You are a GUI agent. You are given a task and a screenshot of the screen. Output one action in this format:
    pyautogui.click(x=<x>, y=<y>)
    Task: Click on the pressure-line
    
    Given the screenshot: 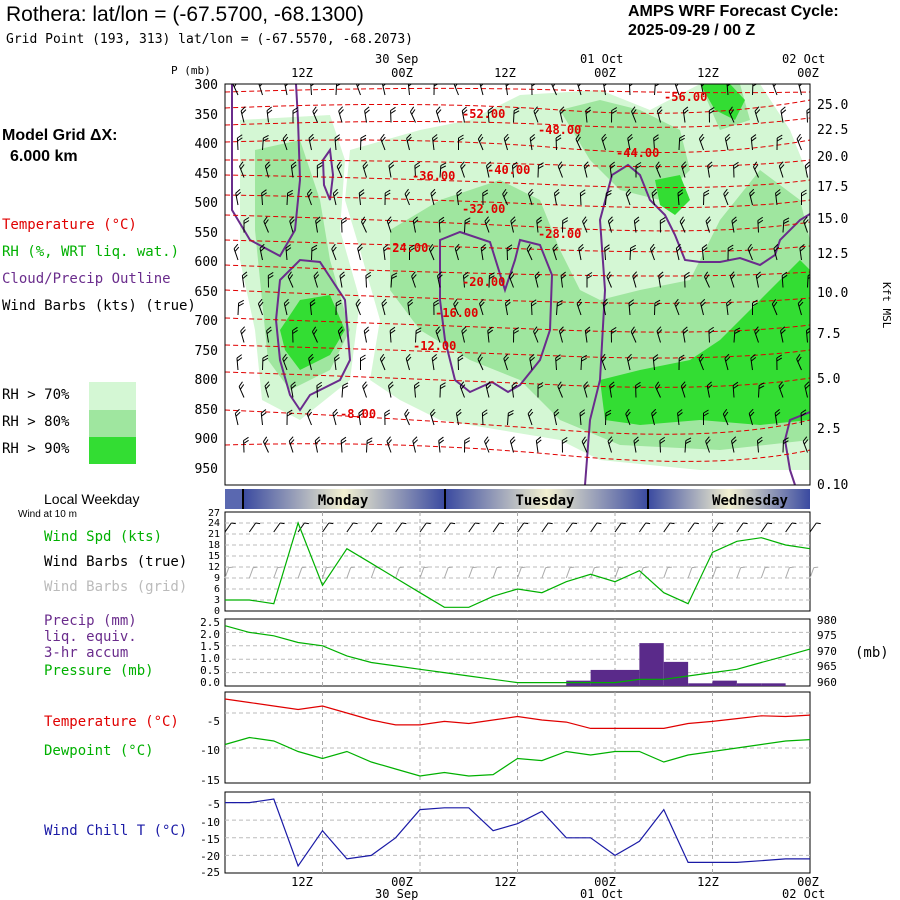 What is the action you would take?
    pyautogui.click(x=517, y=654)
    